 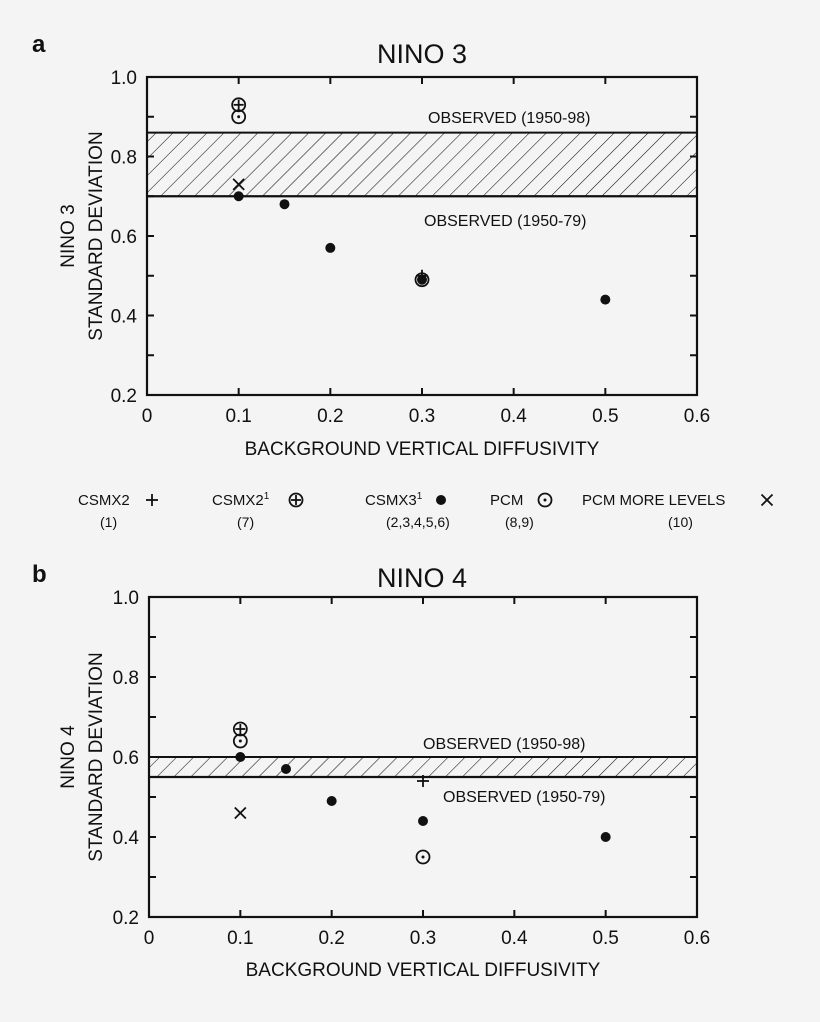 I want to click on legend-item: CSMX31 (2,3,4,5,6), so click(x=407, y=510).